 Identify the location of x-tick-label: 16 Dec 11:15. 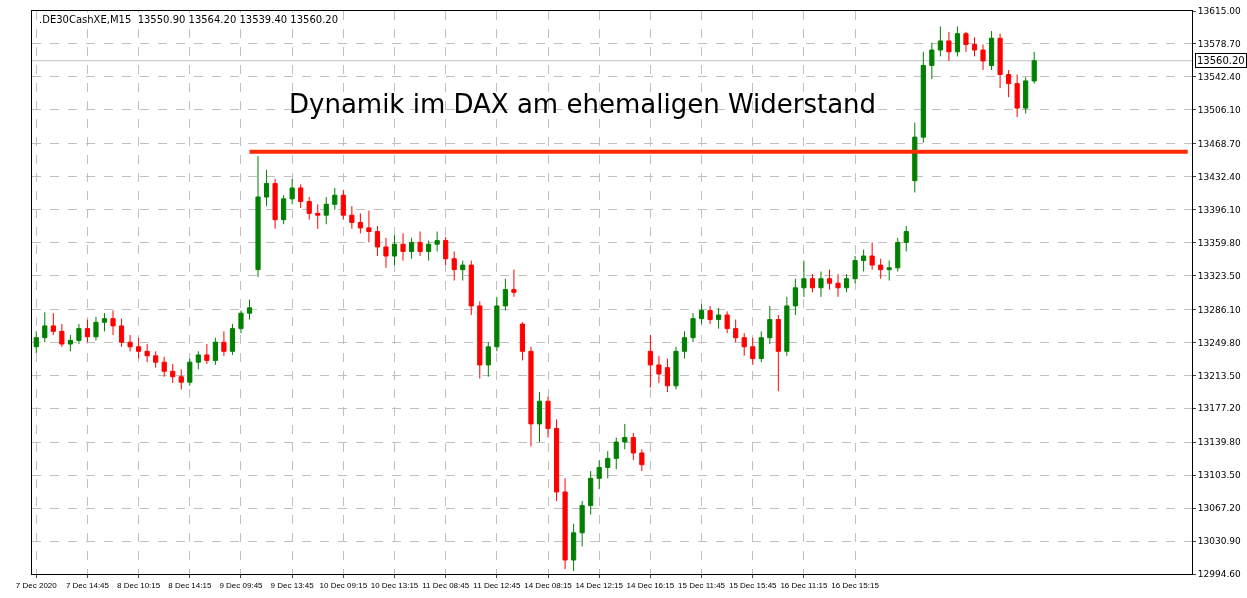
(804, 585).